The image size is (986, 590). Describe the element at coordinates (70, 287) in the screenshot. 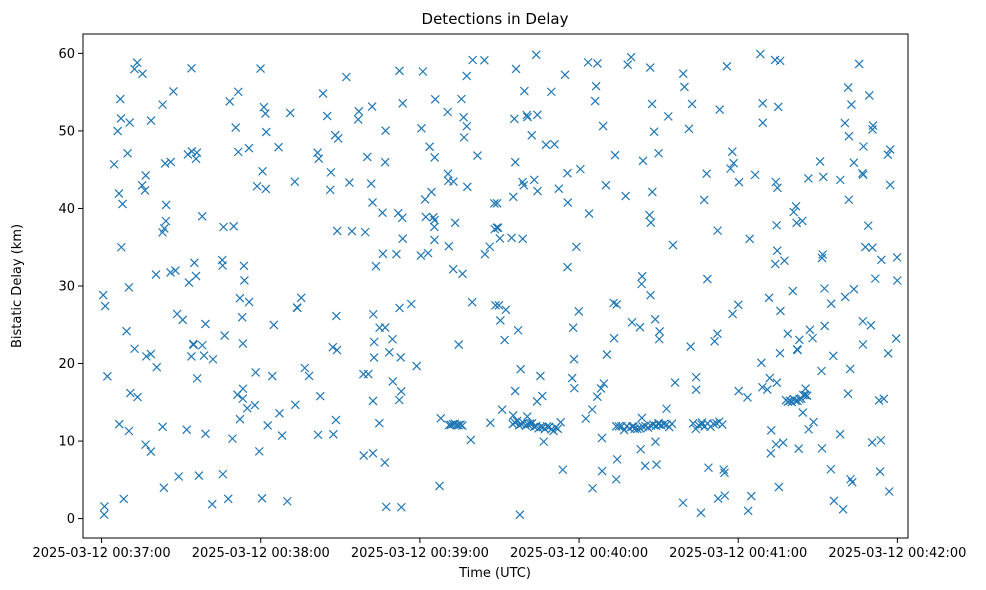

I see `y-axis-ticks: 0 10 20 30 40 50 60` at that location.